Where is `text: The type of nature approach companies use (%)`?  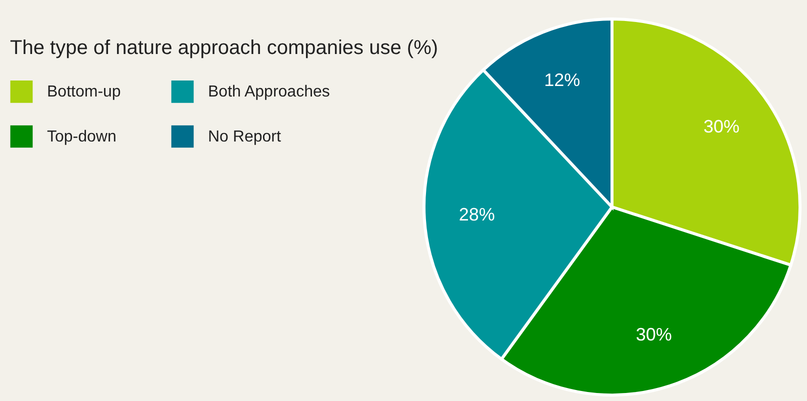
text: The type of nature approach companies use (%) is located at coordinates (224, 48).